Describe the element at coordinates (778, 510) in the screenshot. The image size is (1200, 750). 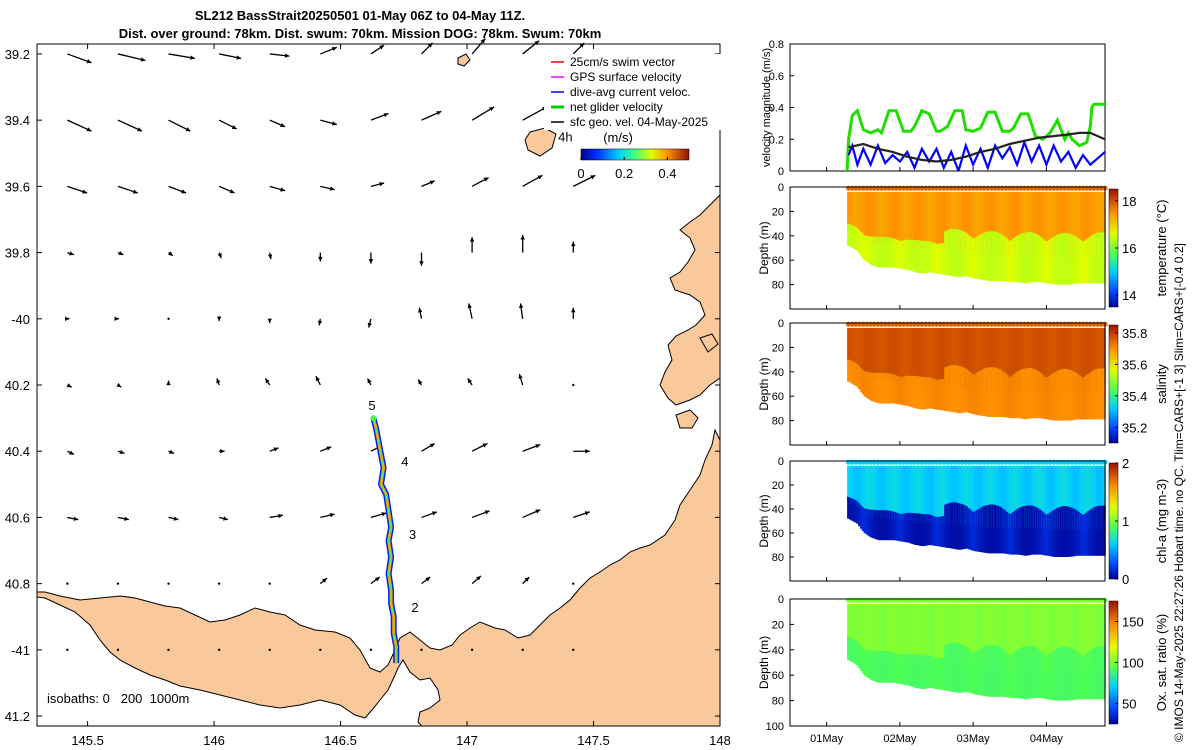
I see `depth-tick-label: 40` at that location.